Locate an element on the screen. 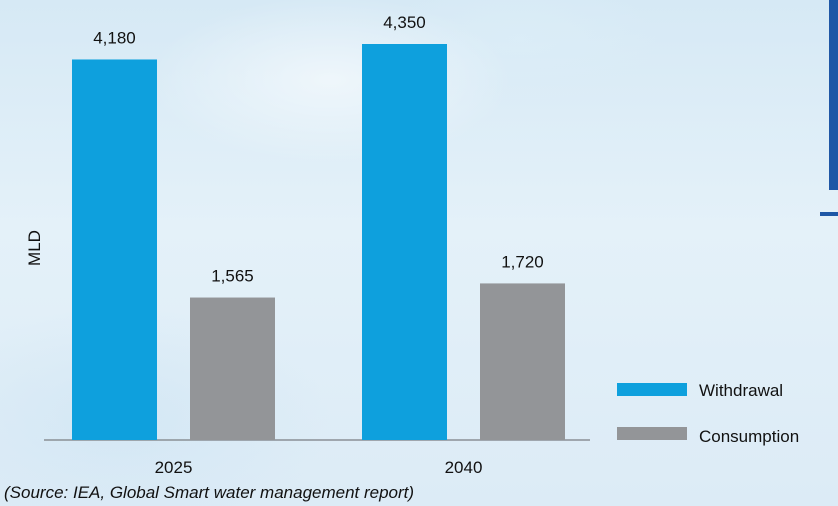  x-tick-label-2040: 2040 is located at coordinates (464, 467).